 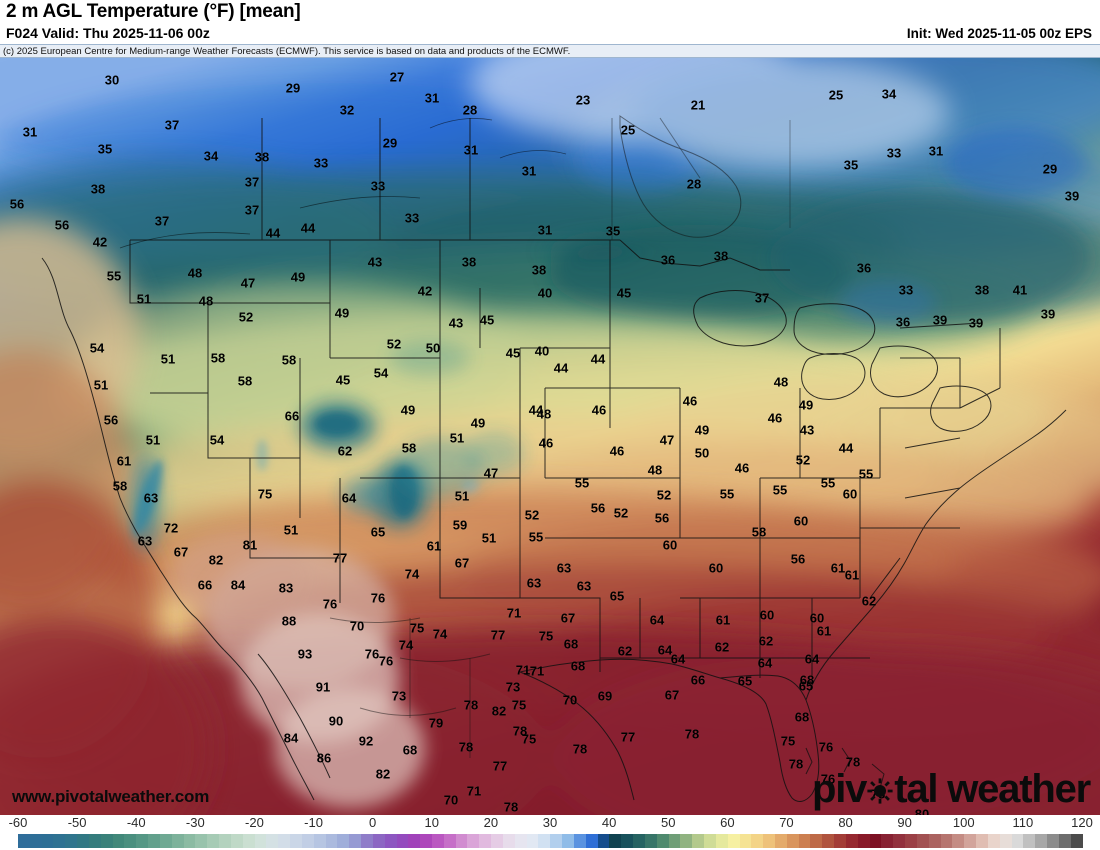 I want to click on colorbar-tick: -20, so click(x=254, y=822).